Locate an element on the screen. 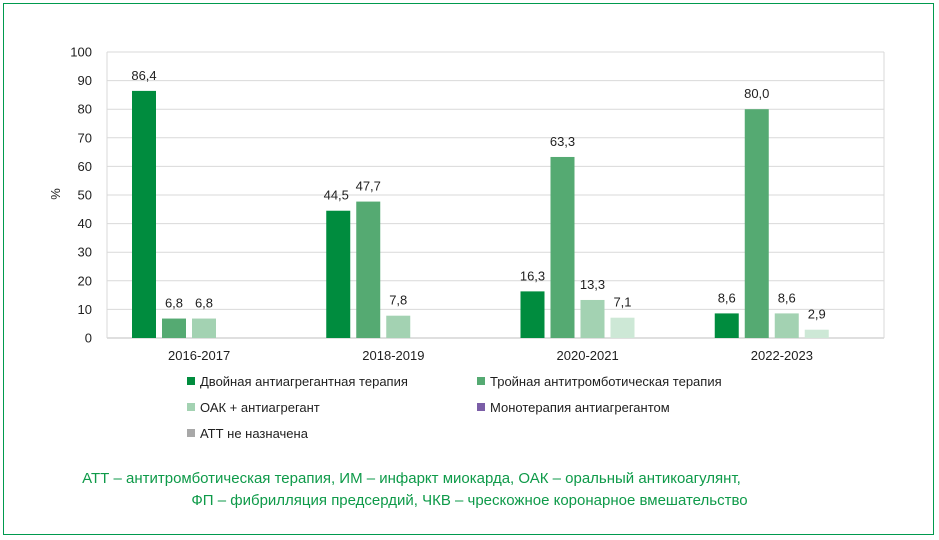  bar-1-2022-2023 is located at coordinates (726, 325).